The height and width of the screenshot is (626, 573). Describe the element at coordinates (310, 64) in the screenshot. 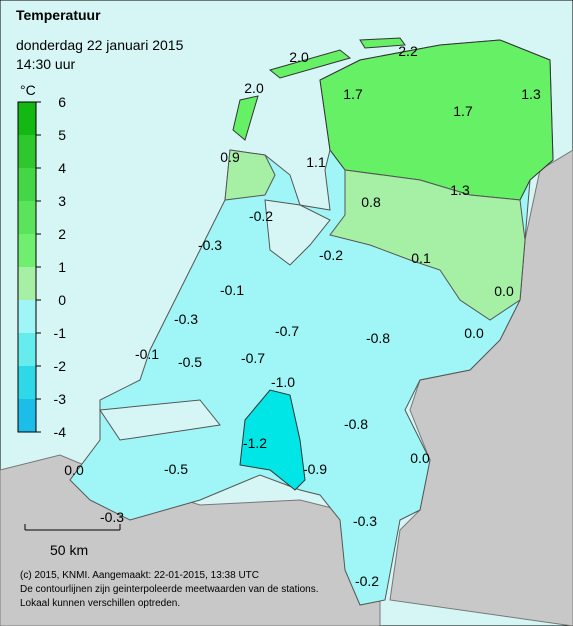

I see `vlieland` at that location.